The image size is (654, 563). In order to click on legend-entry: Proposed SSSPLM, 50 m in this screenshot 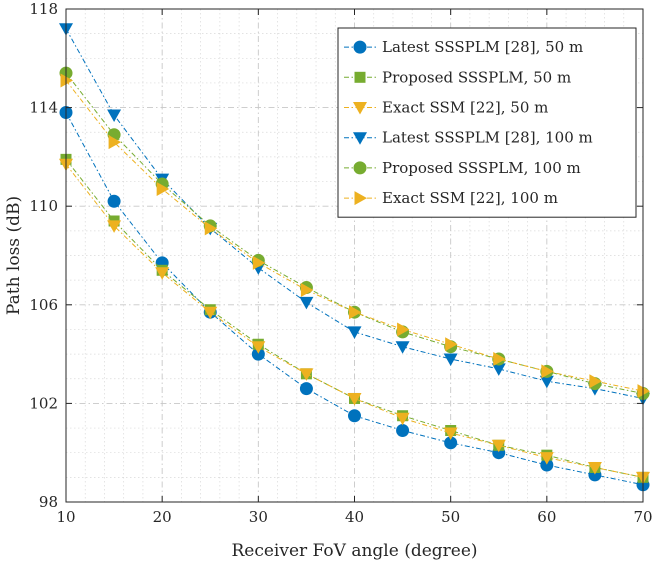, I will do `click(457, 77)`.